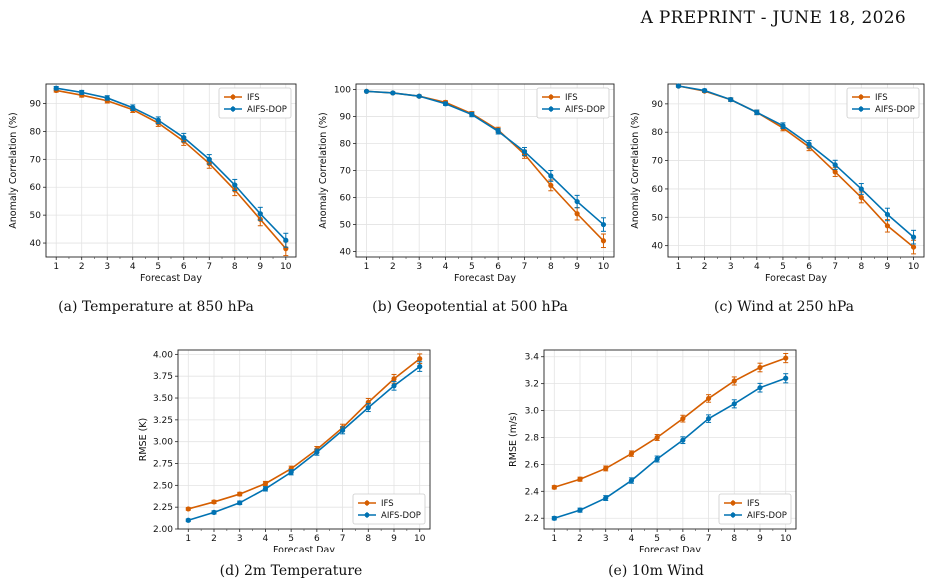  What do you see at coordinates (253, 98) in the screenshot?
I see `legend-label: IFS` at bounding box center [253, 98].